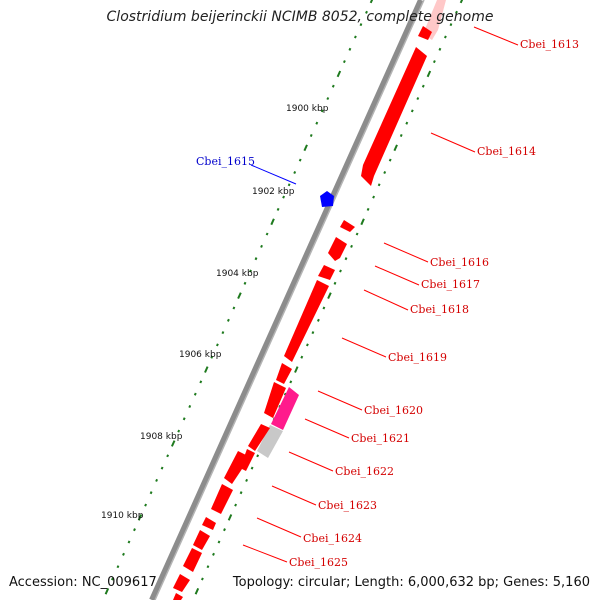 Image resolution: width=600 pixels, height=600 pixels. What do you see at coordinates (425, 33) in the screenshot?
I see `gene-arrow-cbei-1613-end` at bounding box center [425, 33].